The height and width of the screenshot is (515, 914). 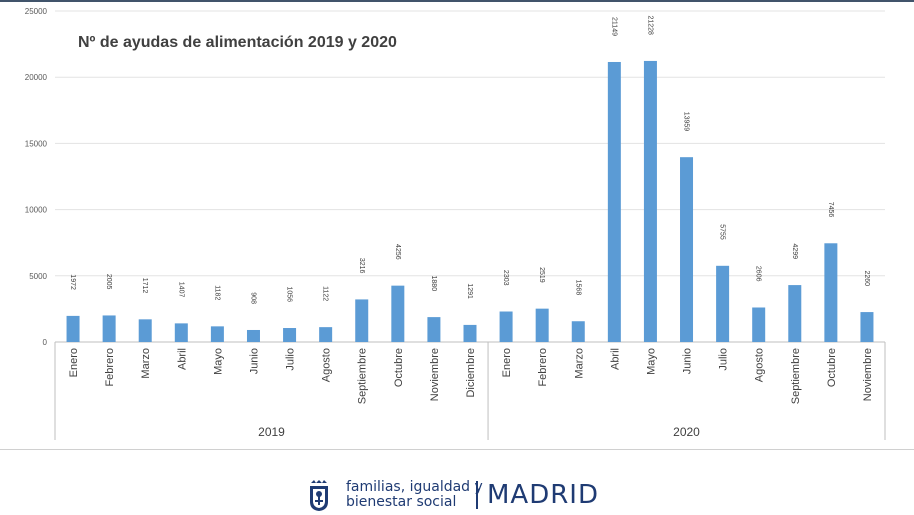 I want to click on y-tick-label: 25000, so click(x=36, y=11).